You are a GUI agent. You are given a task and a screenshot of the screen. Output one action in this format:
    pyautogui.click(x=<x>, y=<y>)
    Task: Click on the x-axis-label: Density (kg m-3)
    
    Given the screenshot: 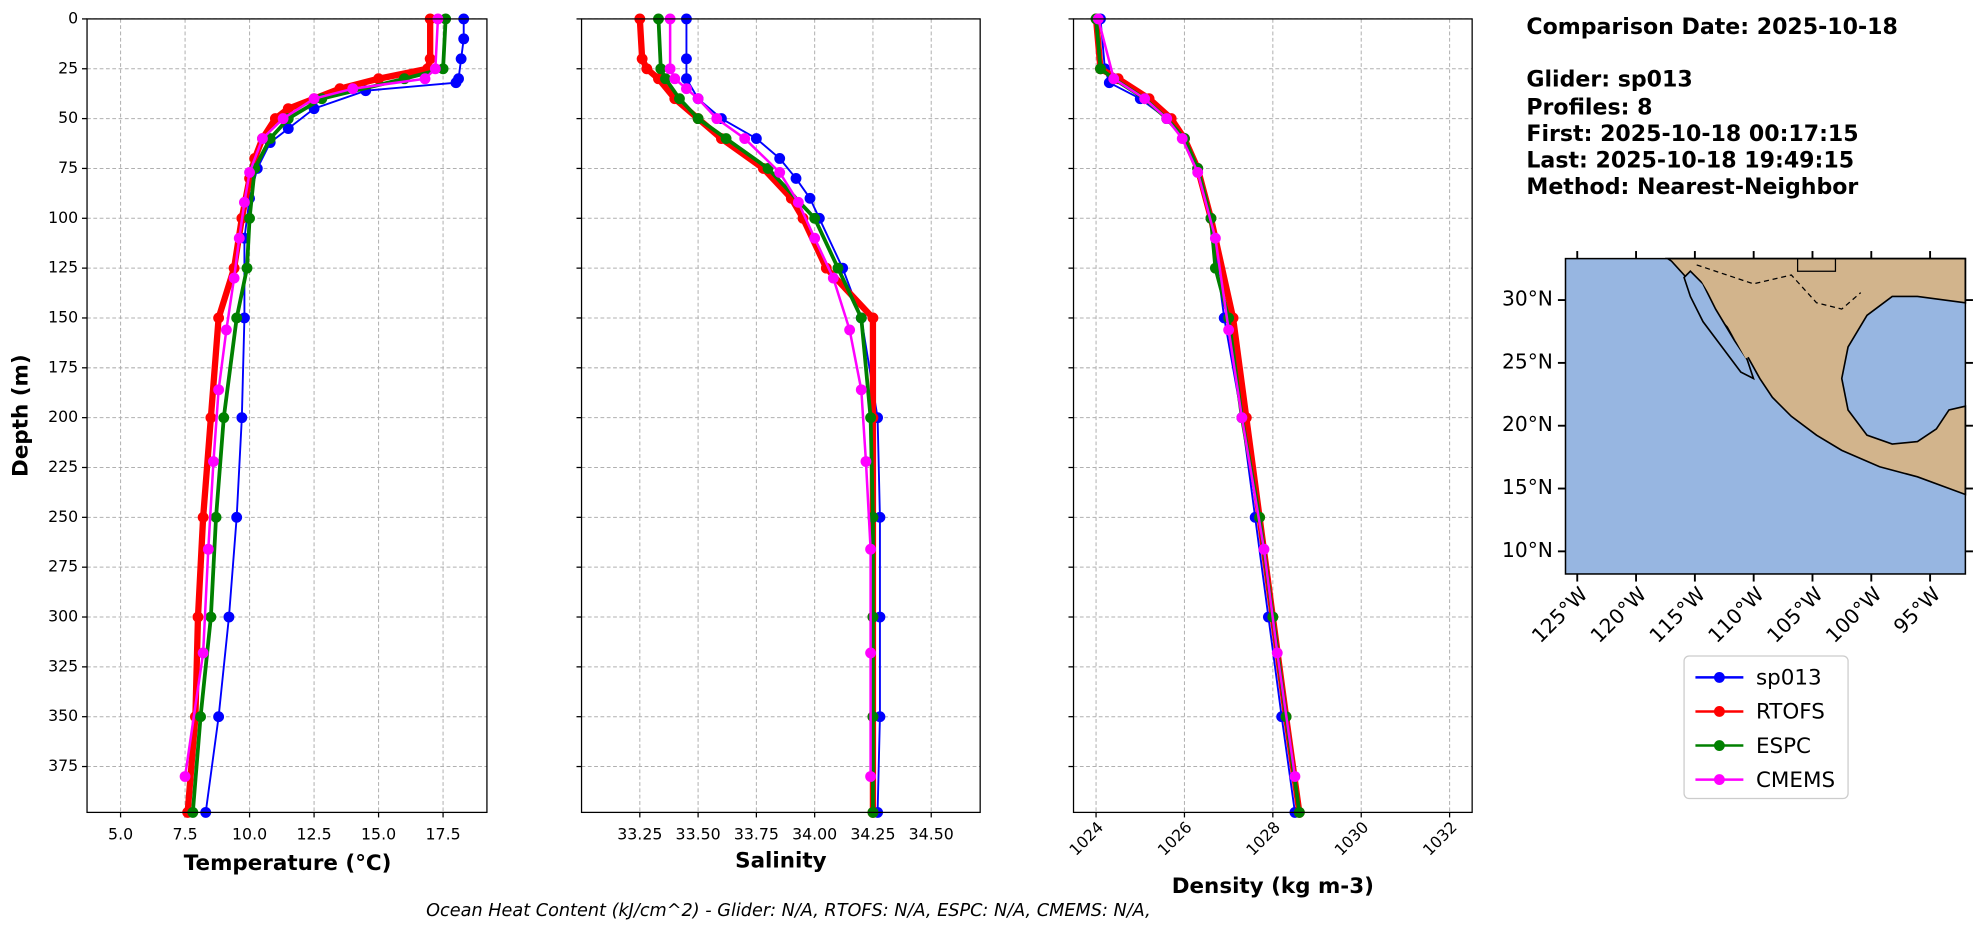 What is the action you would take?
    pyautogui.click(x=1273, y=886)
    